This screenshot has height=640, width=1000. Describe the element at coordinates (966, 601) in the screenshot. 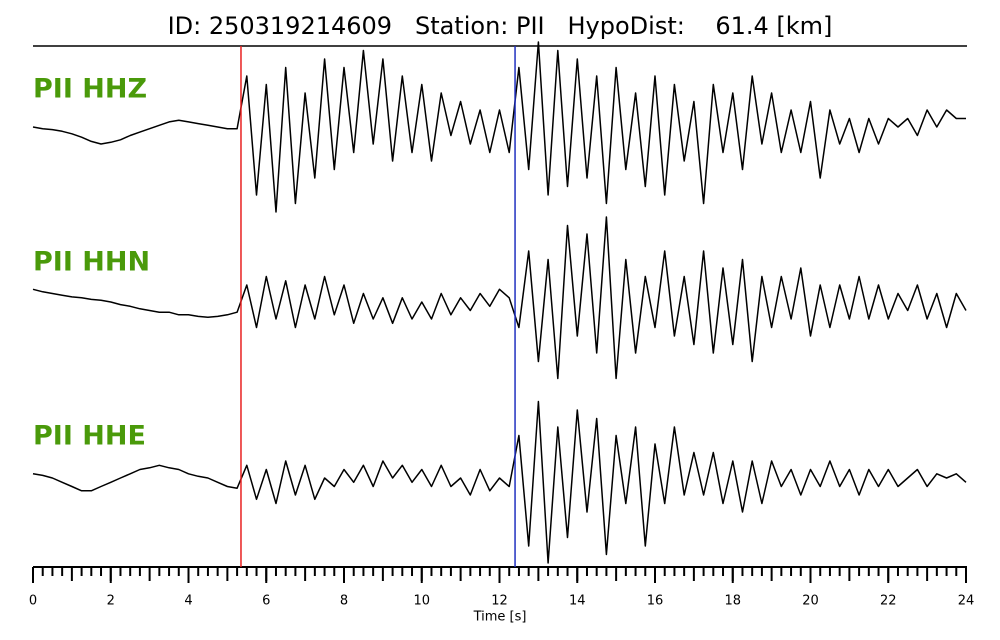

I see `x-tick-label: 24` at that location.